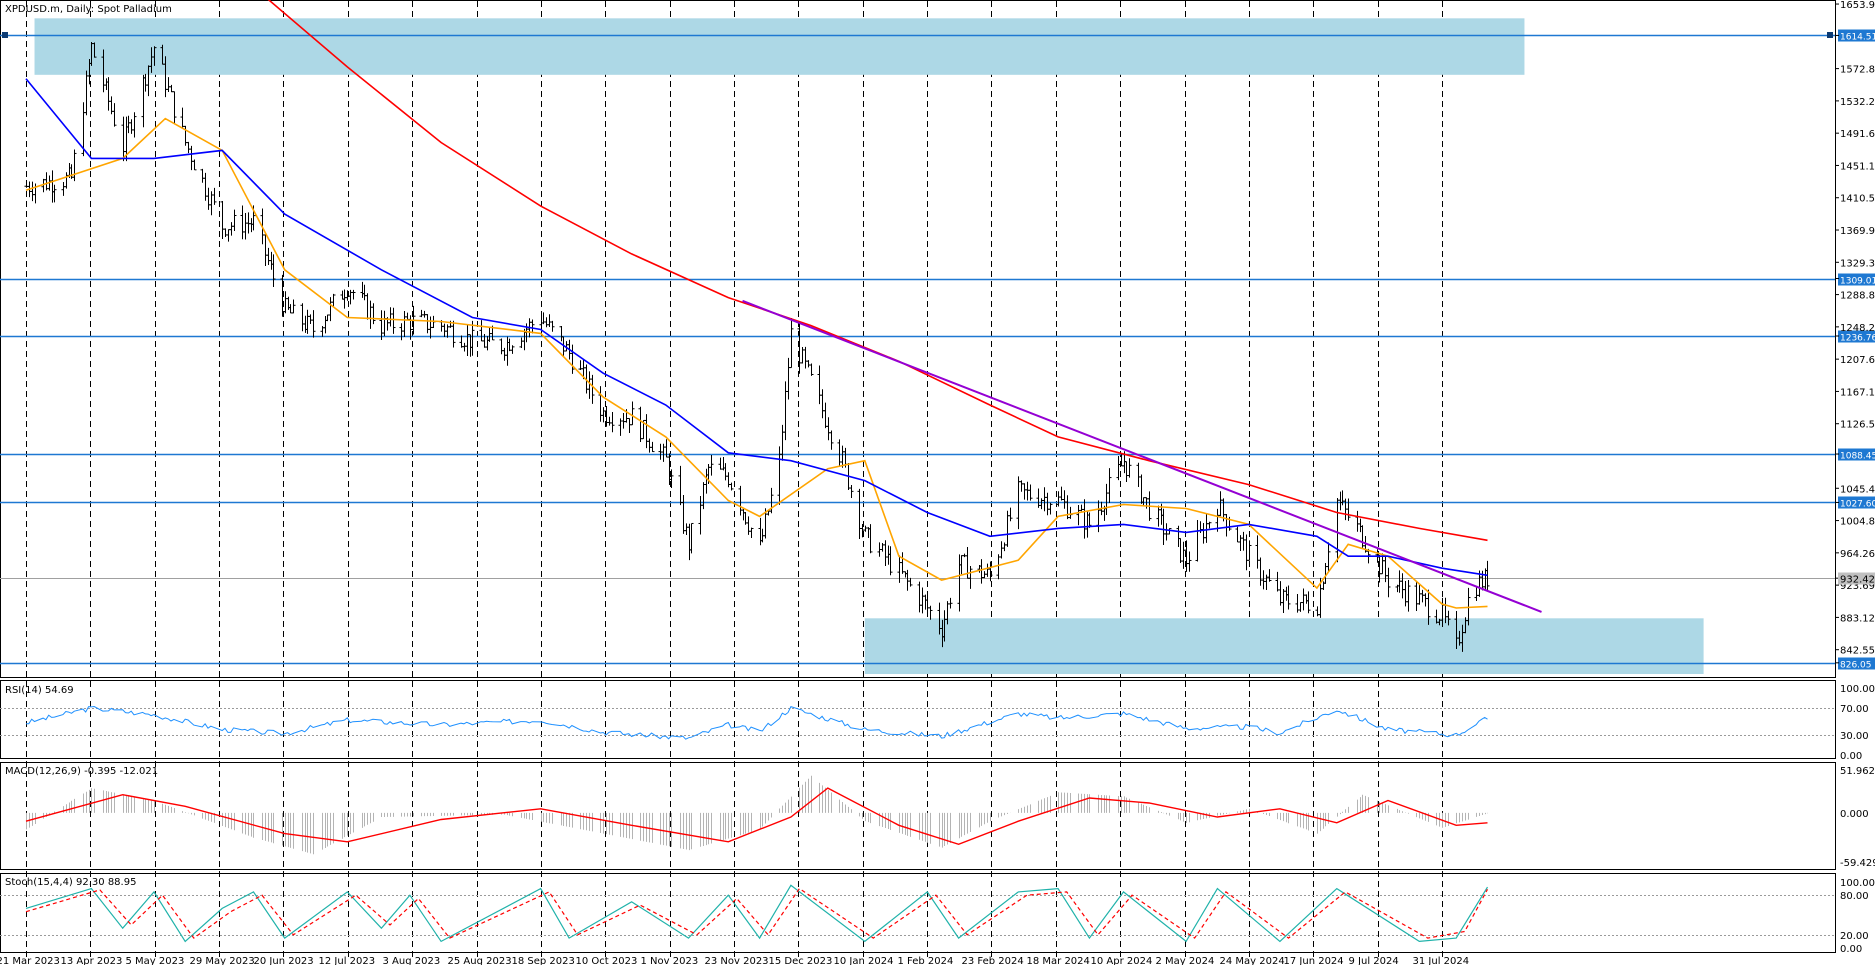 This screenshot has width=1875, height=968. Describe the element at coordinates (1314, 960) in the screenshot. I see `x-axis-label: 17 Jun 2024` at that location.